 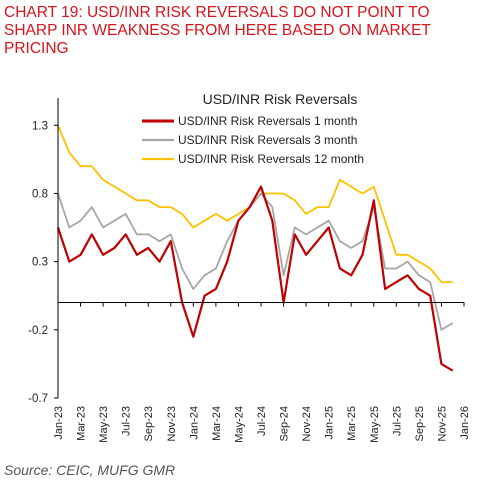 What do you see at coordinates (280, 99) in the screenshot?
I see `chart-title: USD/INR Risk Reversals` at bounding box center [280, 99].